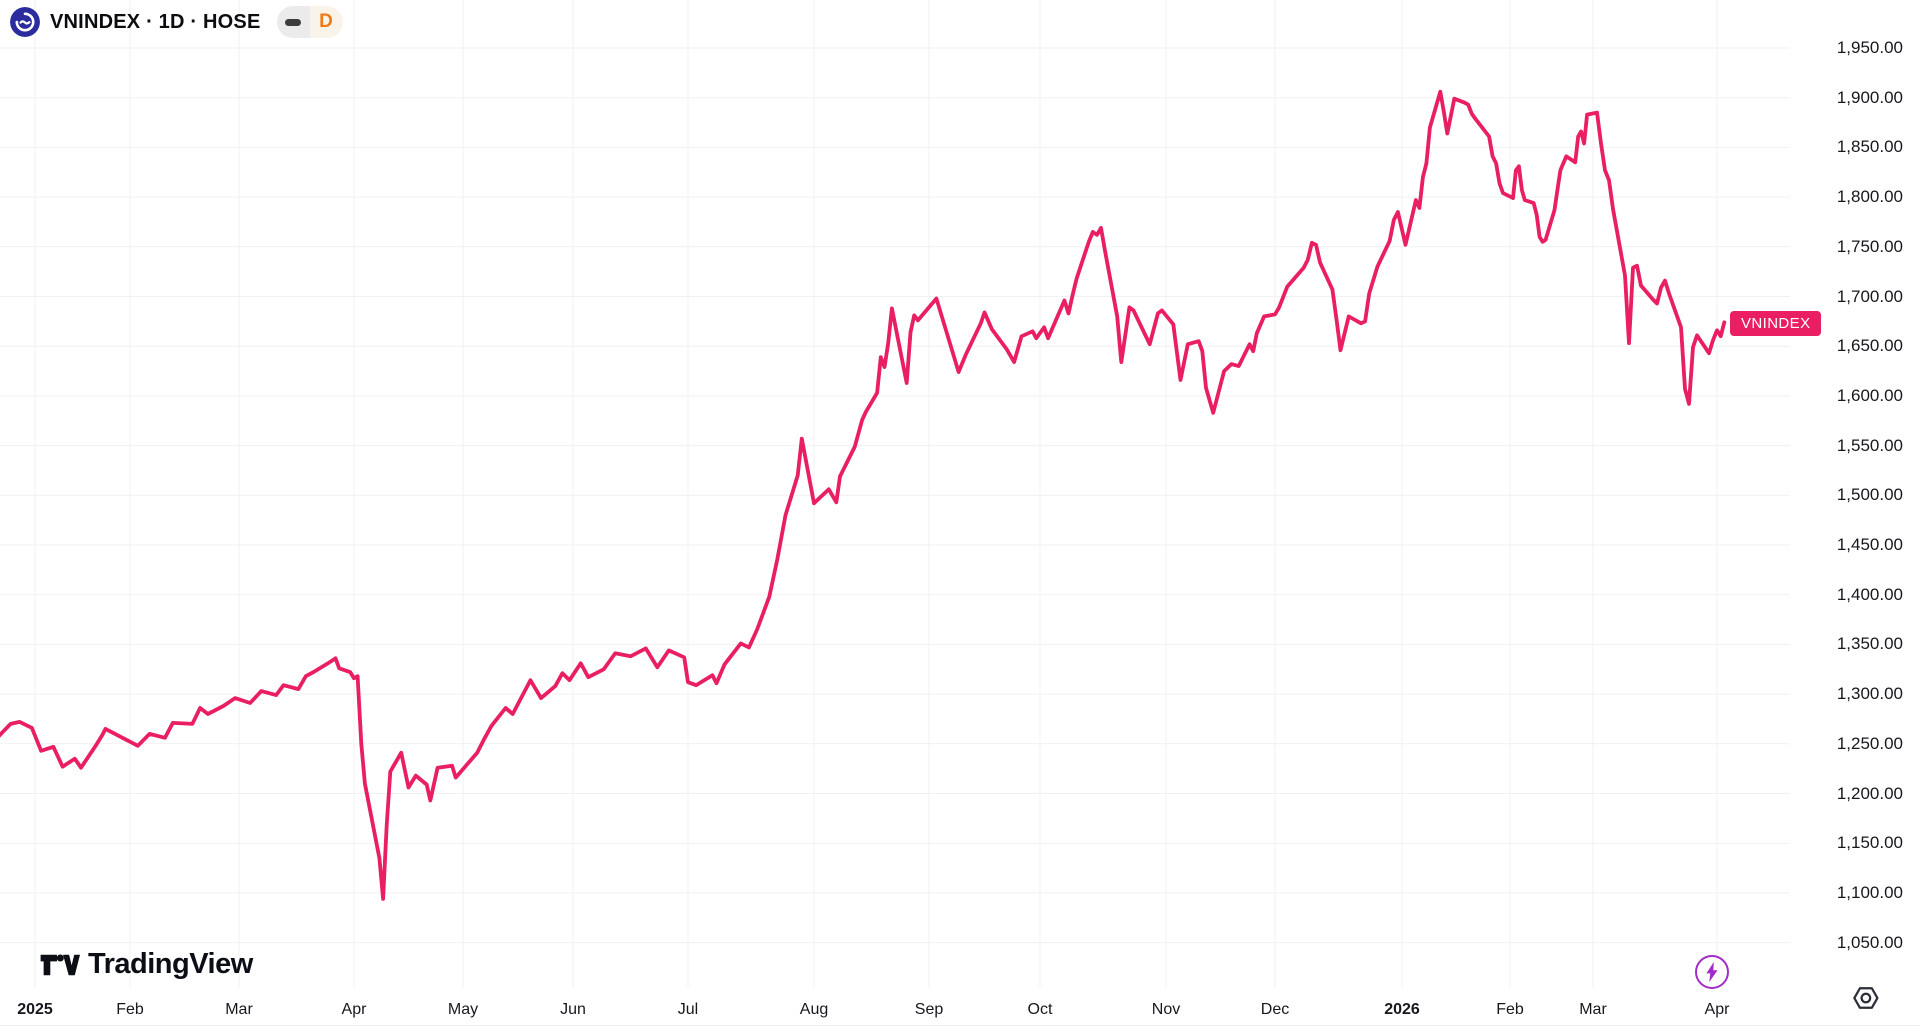 This screenshot has height=1031, width=1920. Describe the element at coordinates (929, 1009) in the screenshot. I see `time-axis-label: Sep` at that location.